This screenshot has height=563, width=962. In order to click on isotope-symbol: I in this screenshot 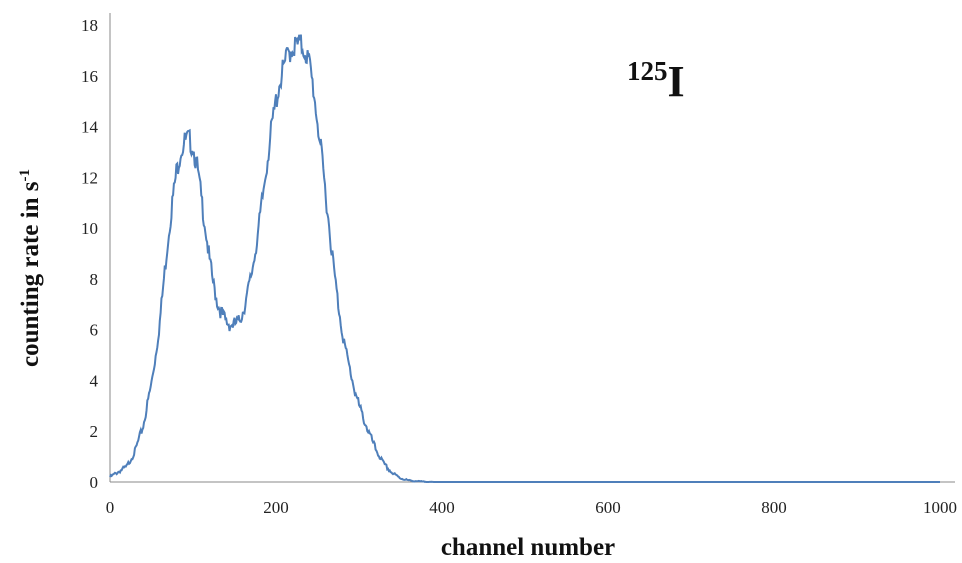, I will do `click(676, 81)`.